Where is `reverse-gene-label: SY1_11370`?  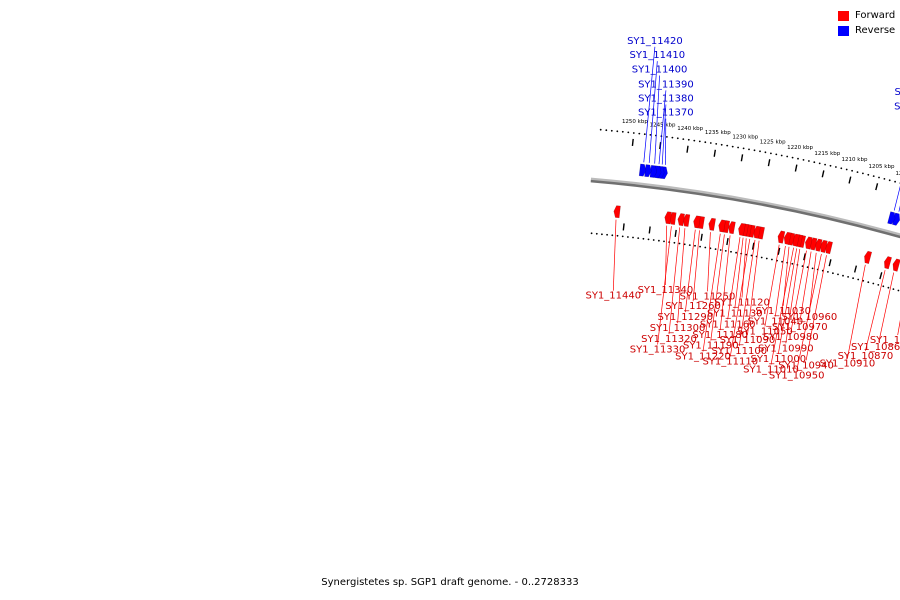 reverse-gene-label: SY1_11370 is located at coordinates (666, 113).